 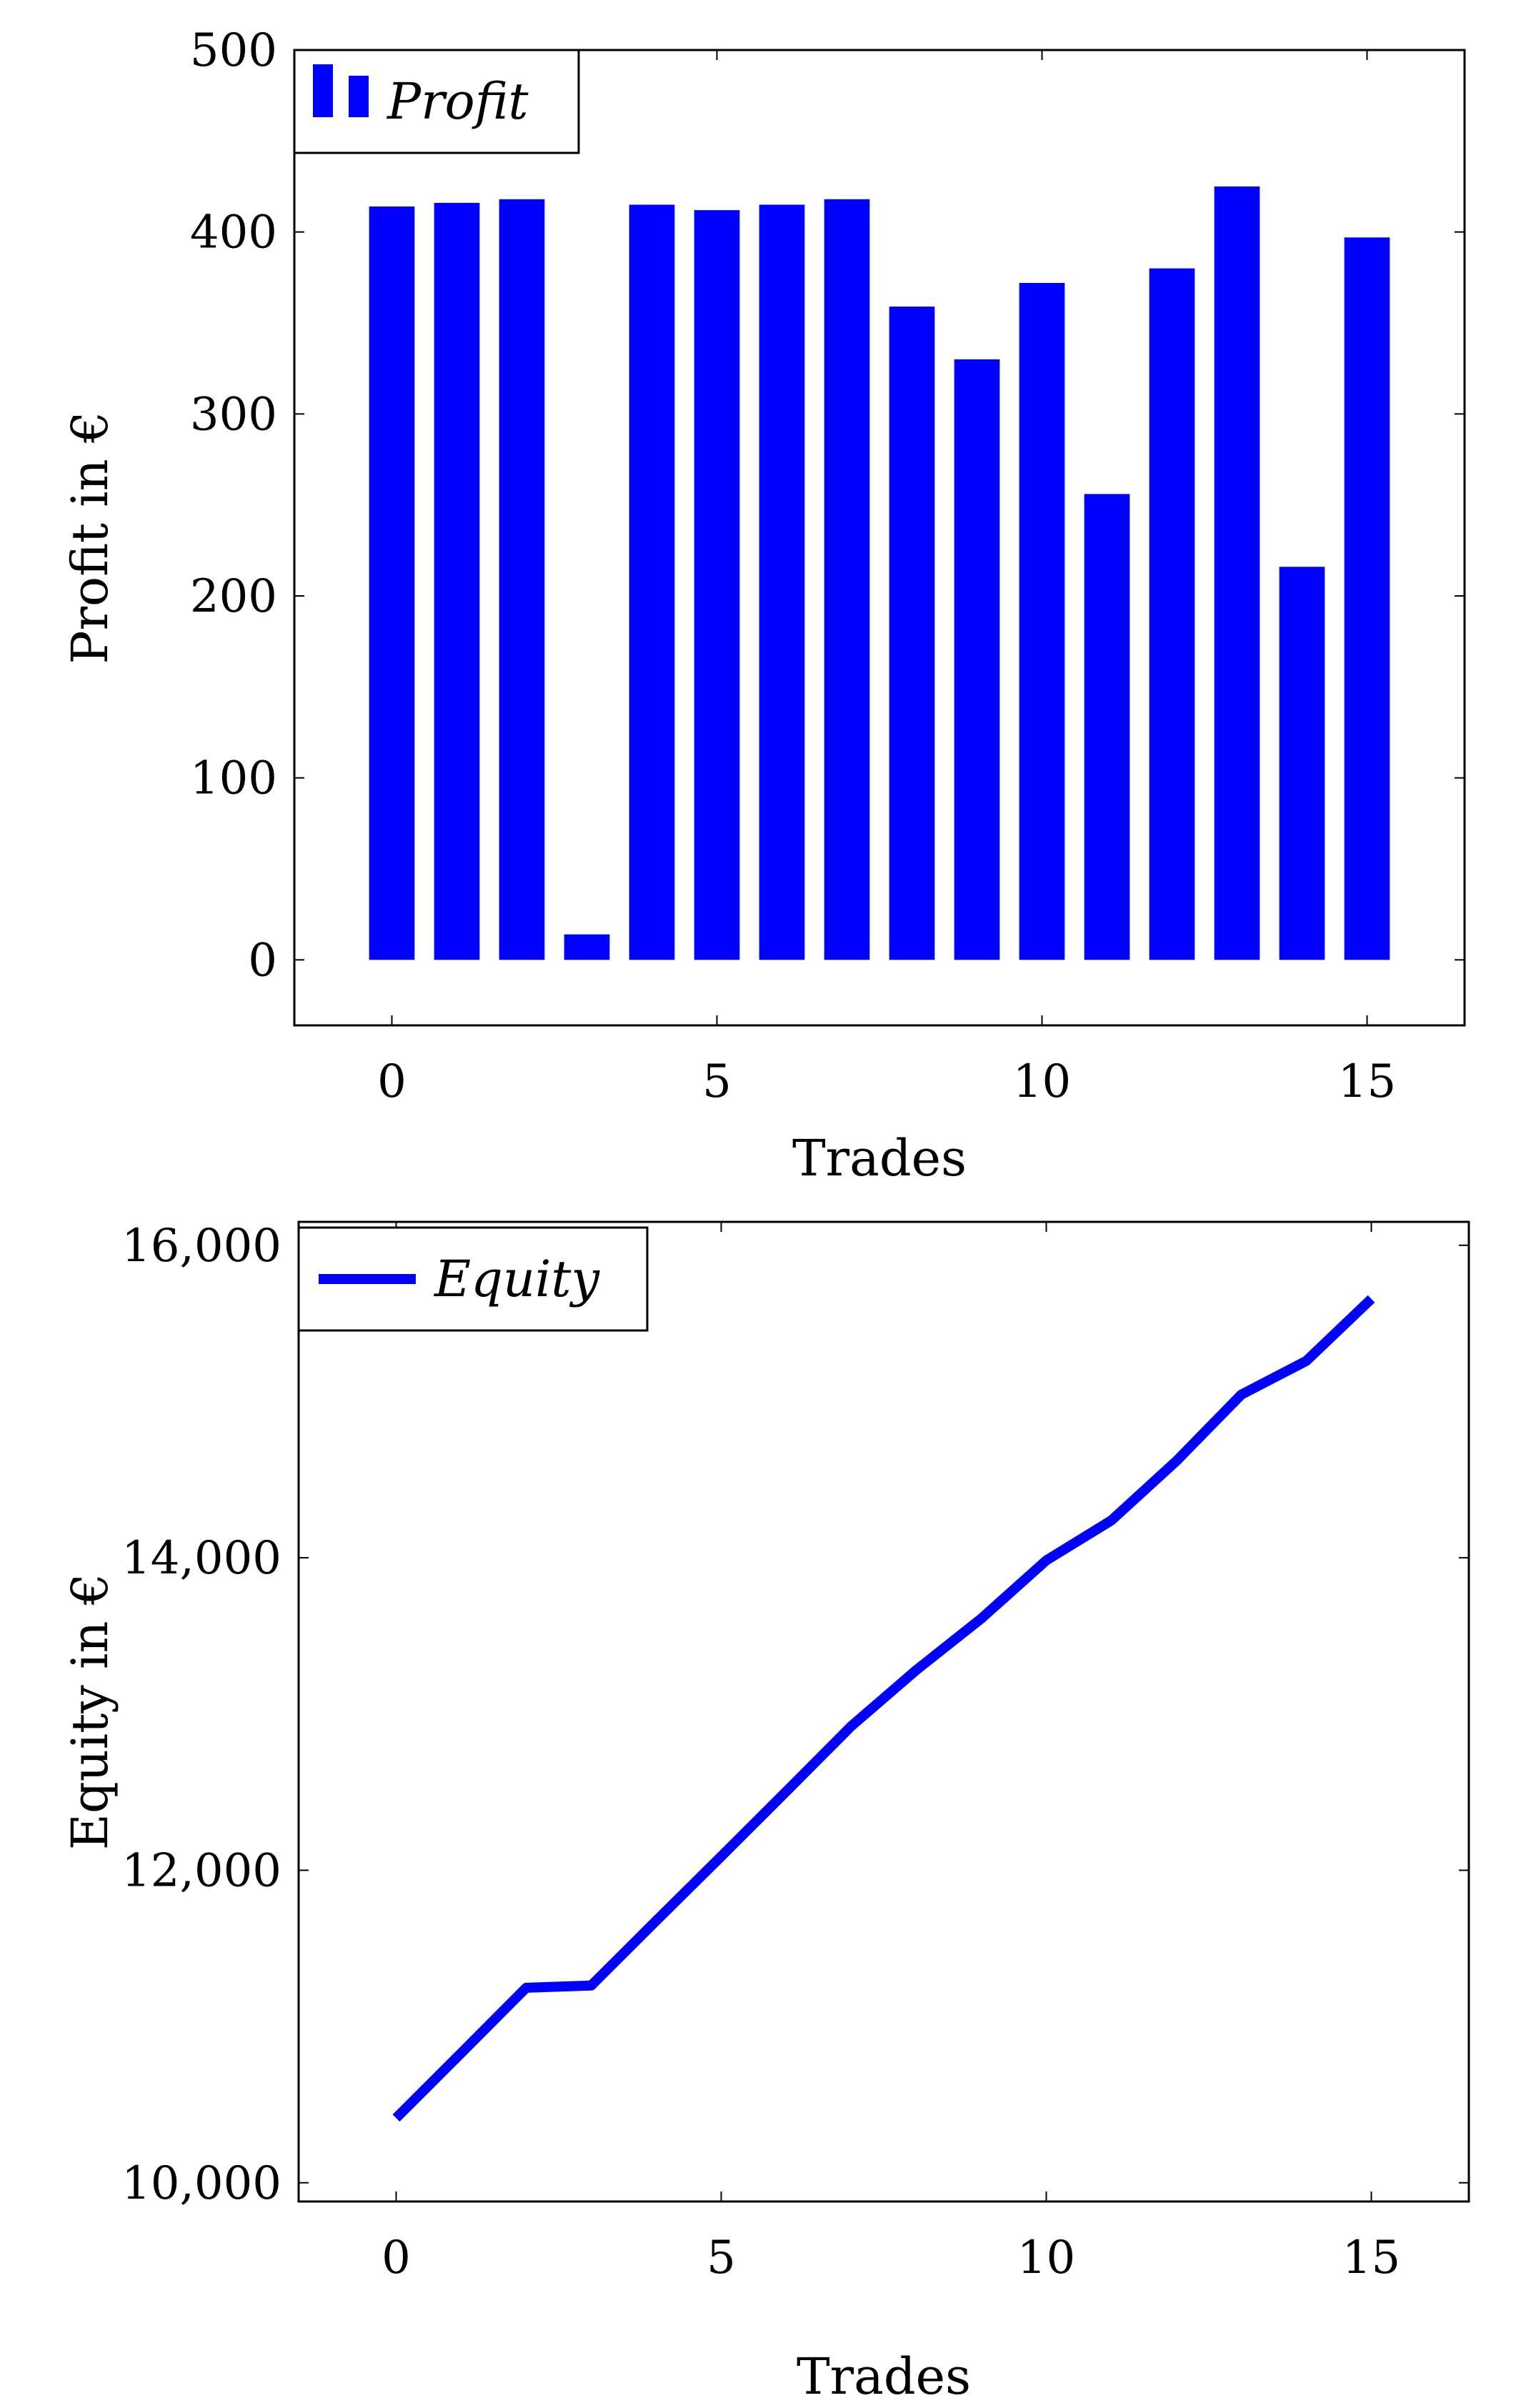 I want to click on y-tick-label: 12,000, so click(x=201, y=1870).